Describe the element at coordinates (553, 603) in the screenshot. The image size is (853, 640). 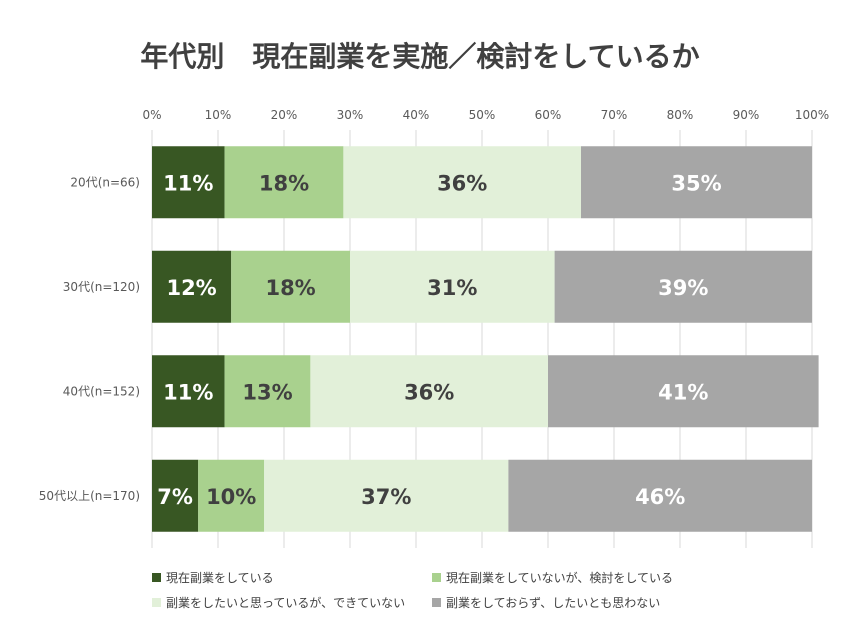
I see `legend-item: 副業をしておらず、したいとも思わない` at that location.